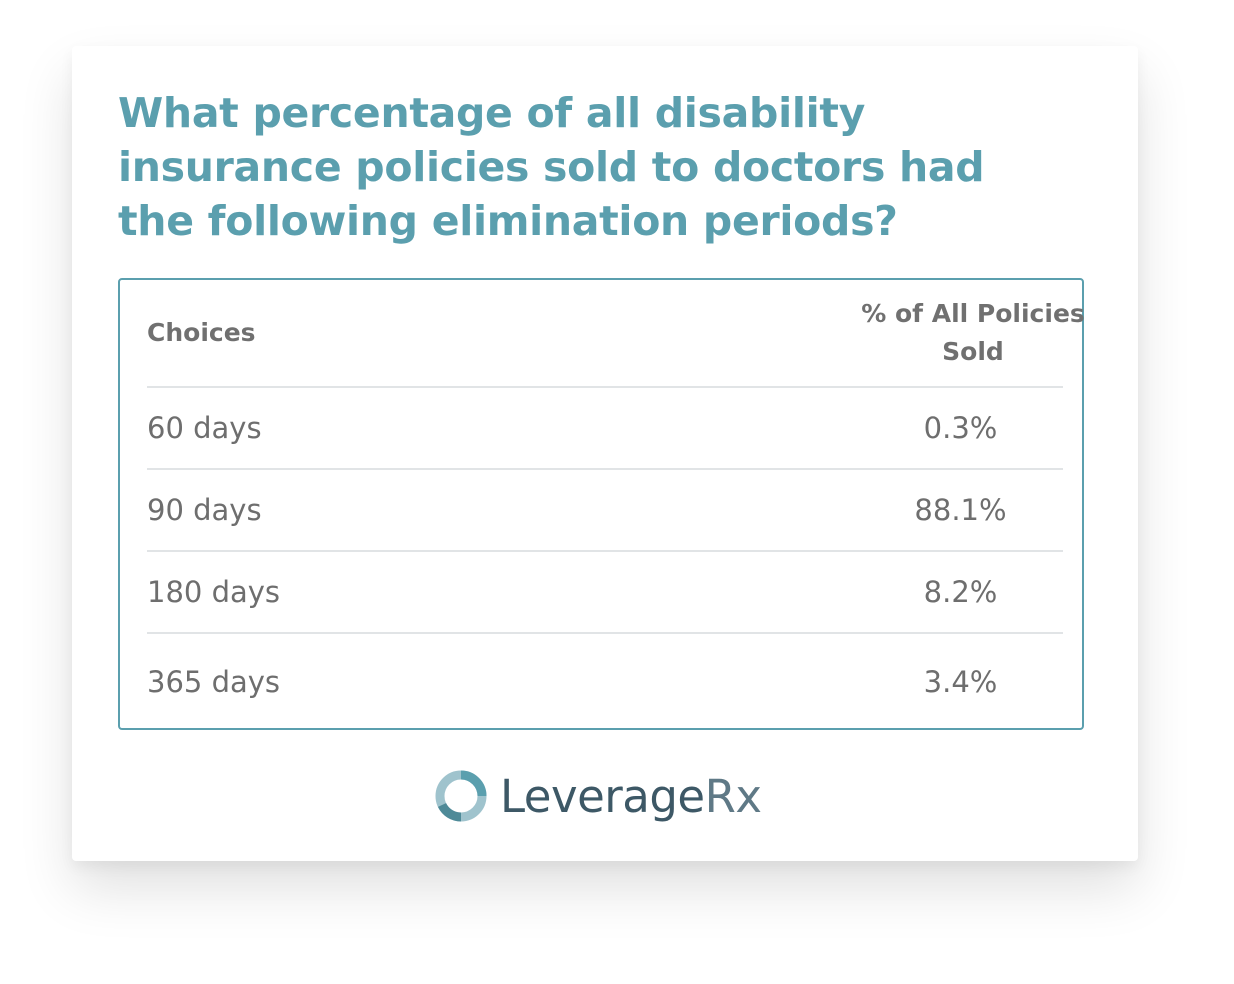 Image resolution: width=1234 pixels, height=984 pixels. Describe the element at coordinates (973, 332) in the screenshot. I see `column-header-percent: % of All Policies Sold` at that location.